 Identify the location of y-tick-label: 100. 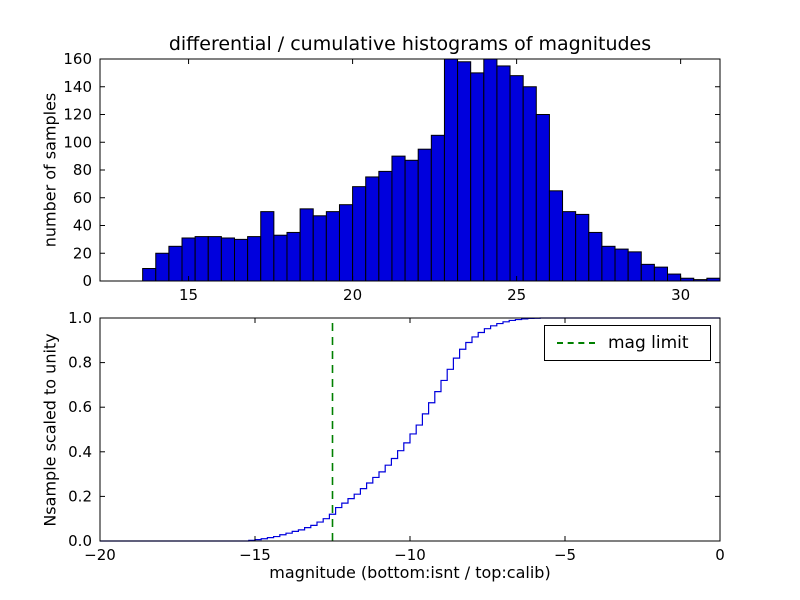
(77, 142).